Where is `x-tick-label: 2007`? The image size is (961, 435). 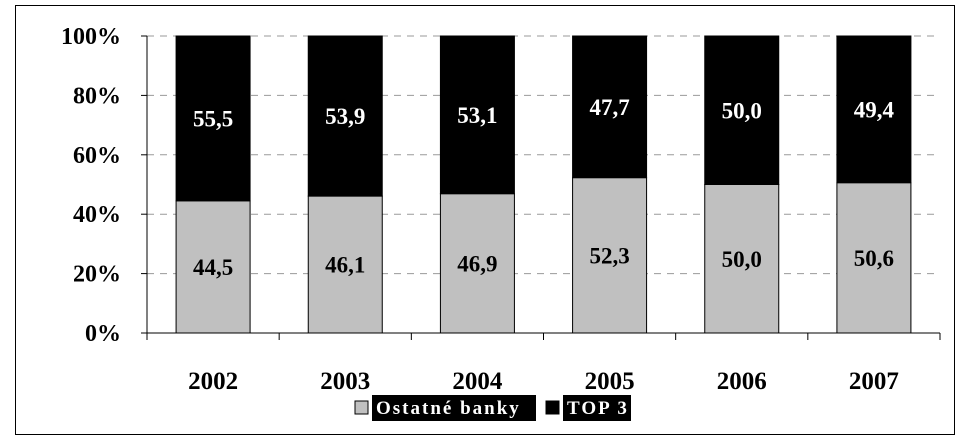
x-tick-label: 2007 is located at coordinates (874, 381).